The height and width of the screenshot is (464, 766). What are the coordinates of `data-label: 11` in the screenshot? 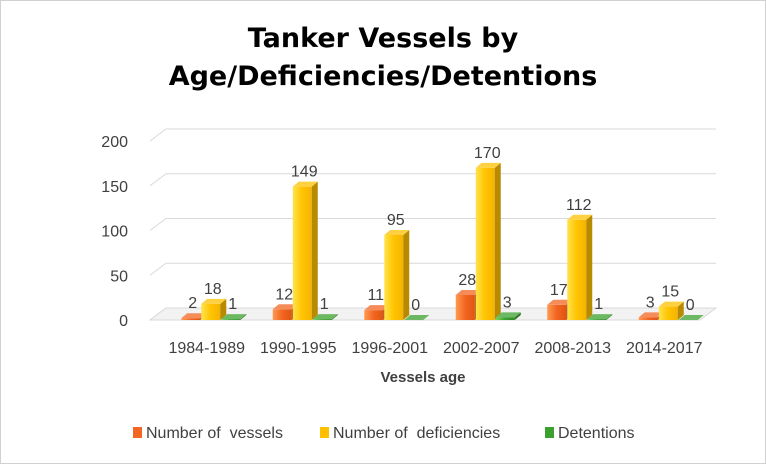 It's located at (375, 295).